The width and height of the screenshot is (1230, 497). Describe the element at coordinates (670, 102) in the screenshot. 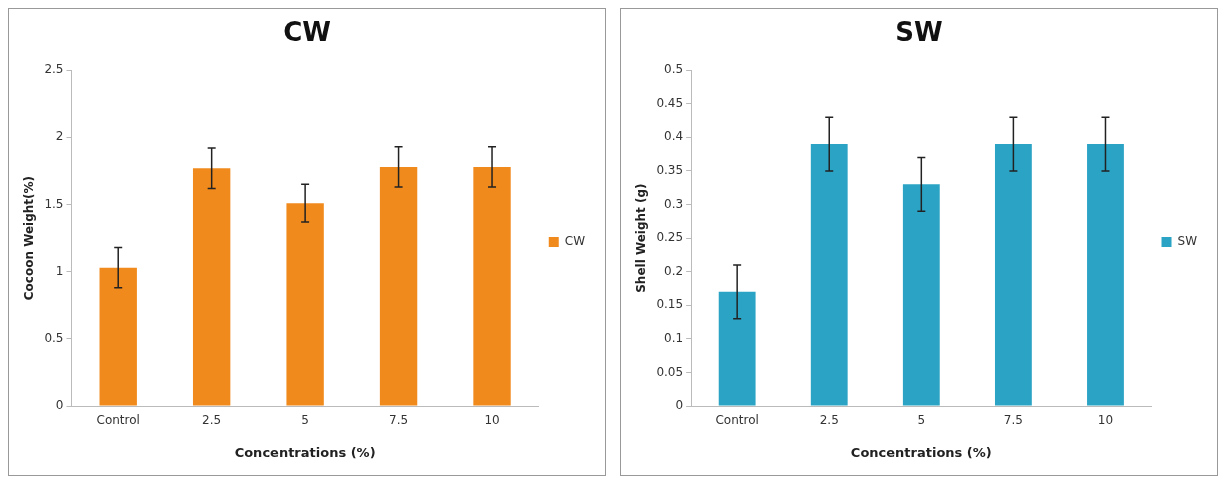

I see `y-tick-label: 0.45` at that location.